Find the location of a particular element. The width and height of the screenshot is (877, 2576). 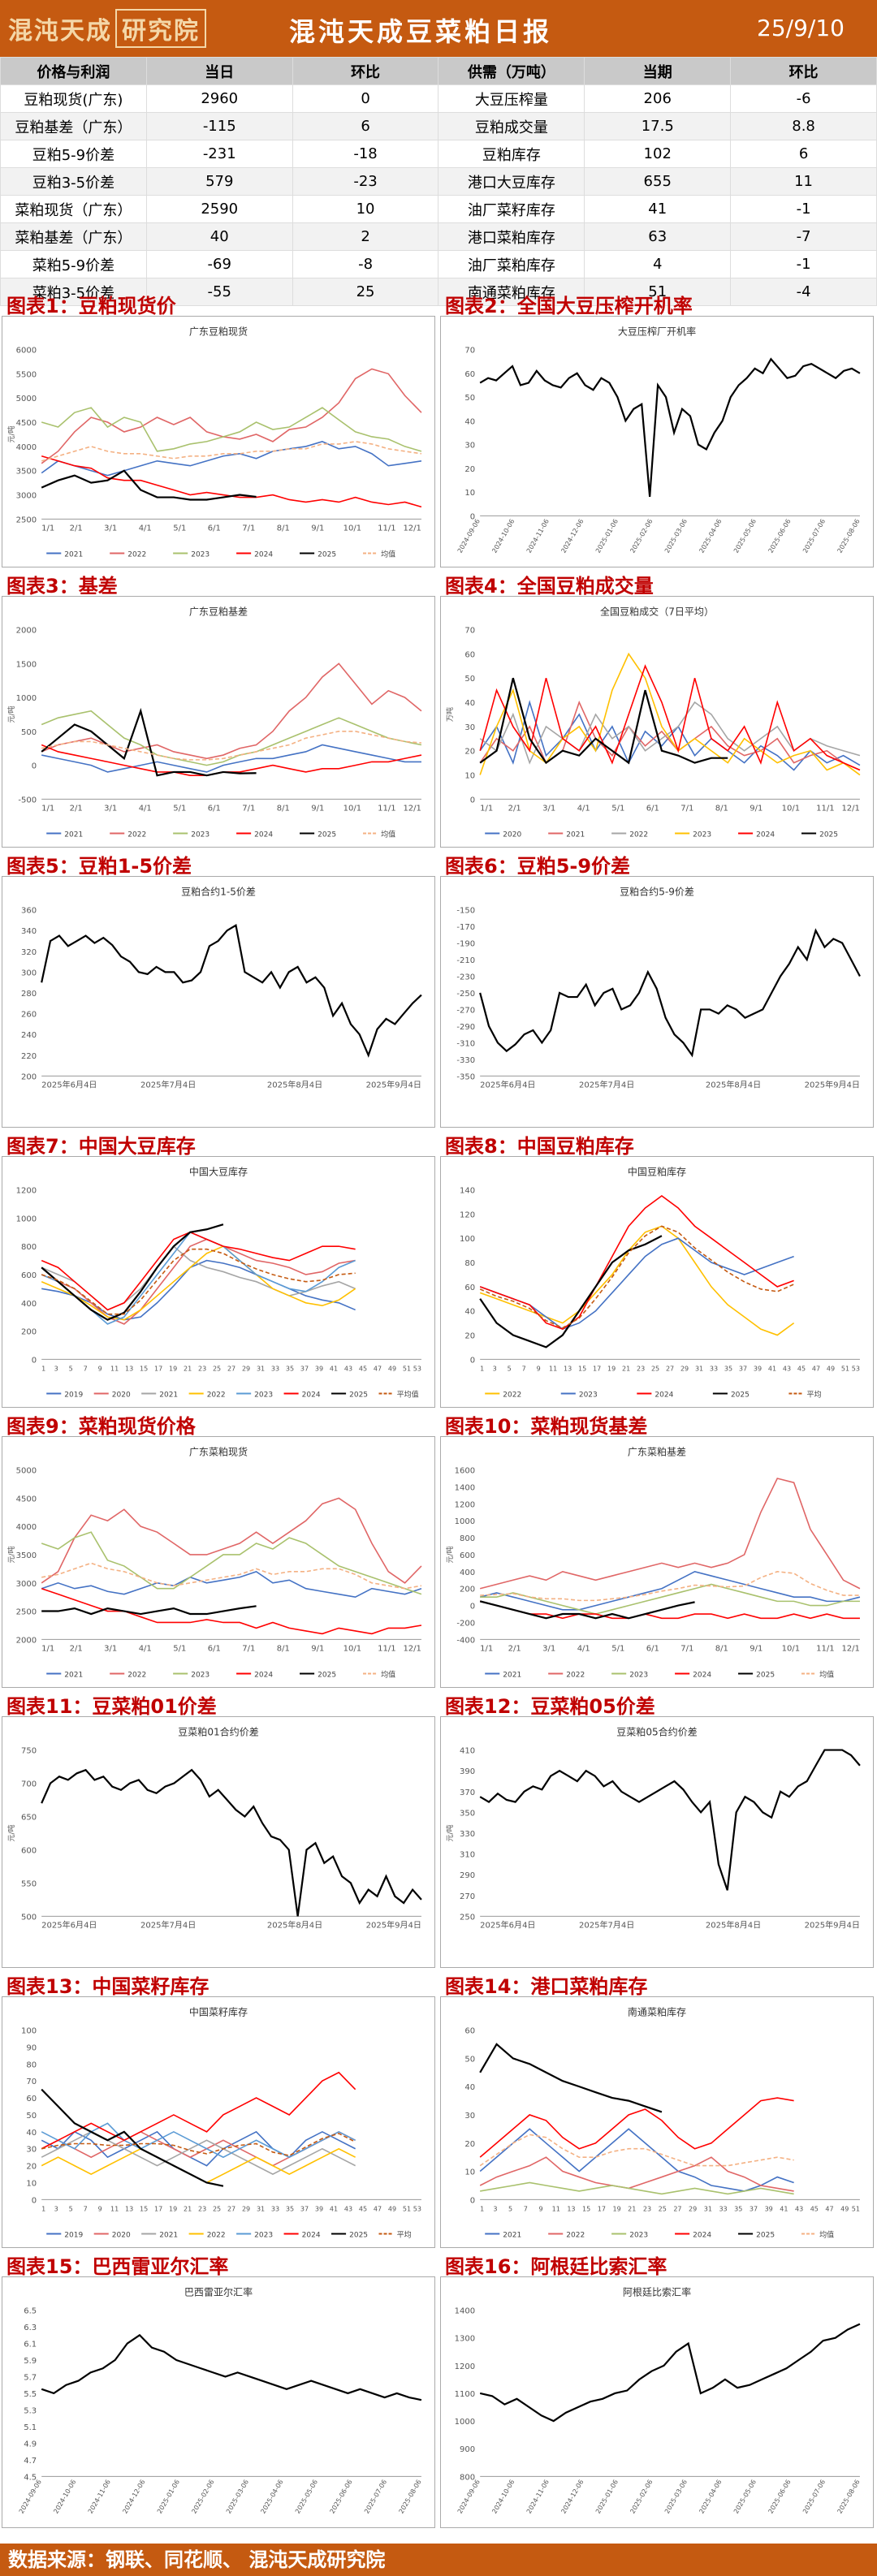

x-tick-label: 43 is located at coordinates (348, 2208).